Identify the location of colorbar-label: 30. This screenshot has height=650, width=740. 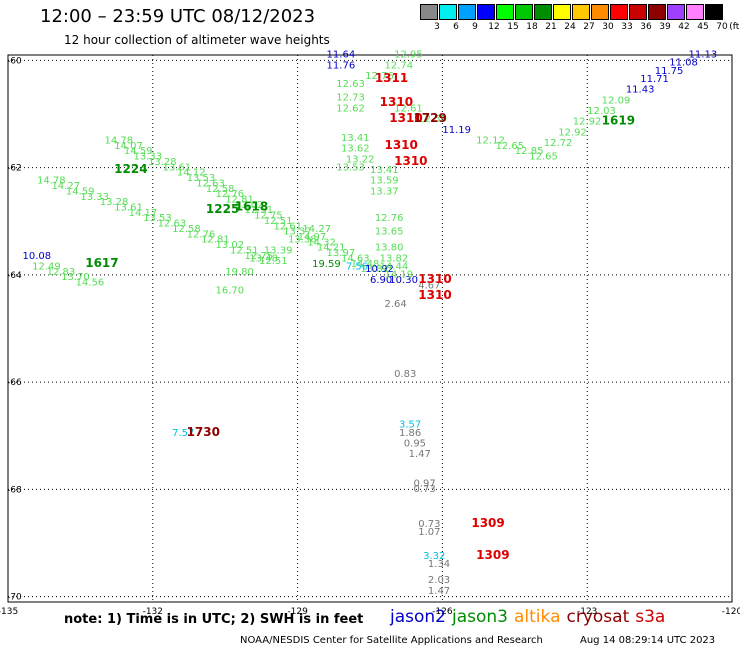
(608, 27).